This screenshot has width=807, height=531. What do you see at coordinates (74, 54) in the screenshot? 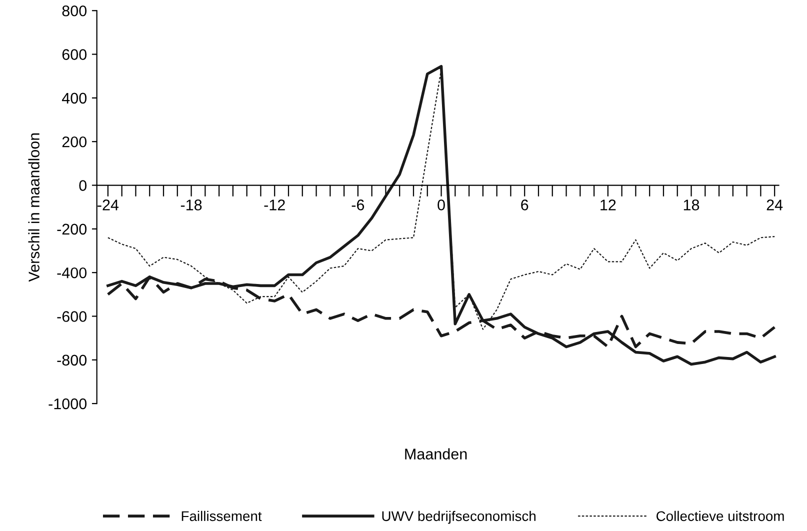
I see `y-tick-label: 600` at bounding box center [74, 54].